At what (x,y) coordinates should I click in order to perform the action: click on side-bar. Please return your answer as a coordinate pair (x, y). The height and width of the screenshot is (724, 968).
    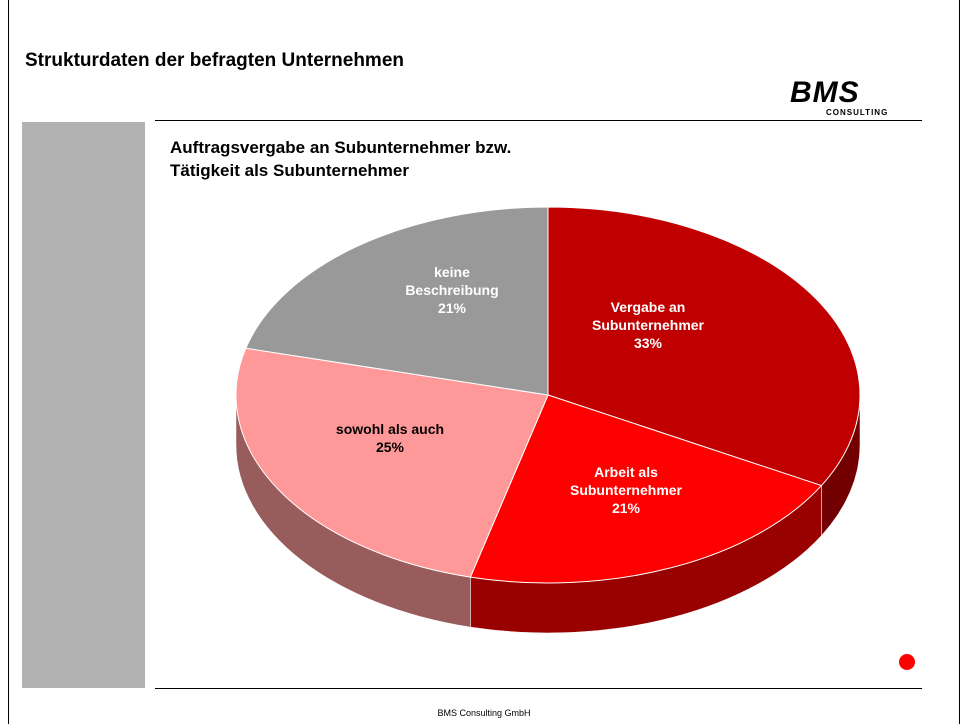
    Looking at the image, I should click on (83, 405).